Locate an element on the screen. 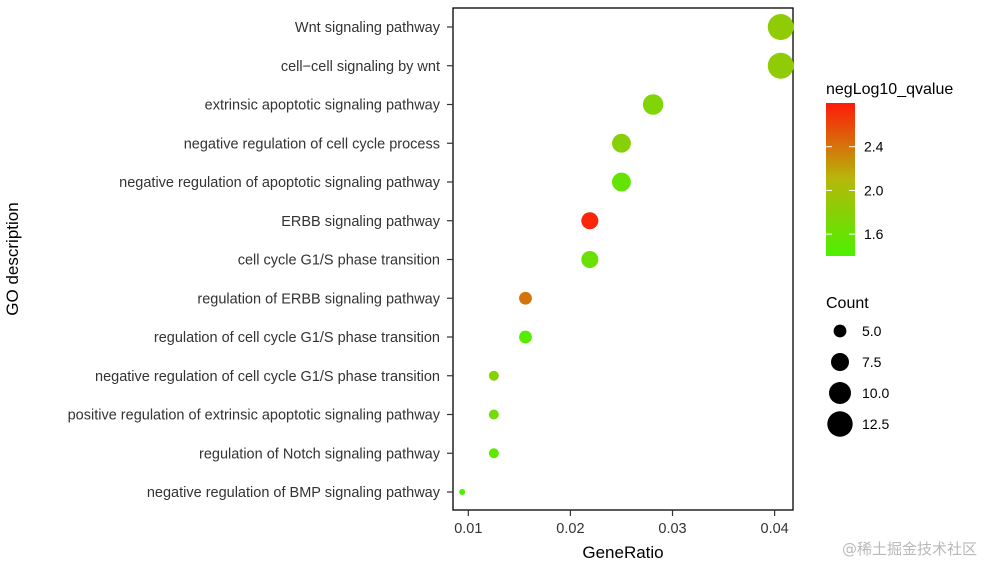 The width and height of the screenshot is (985, 565). x-tick-label: 0.04 is located at coordinates (775, 529).